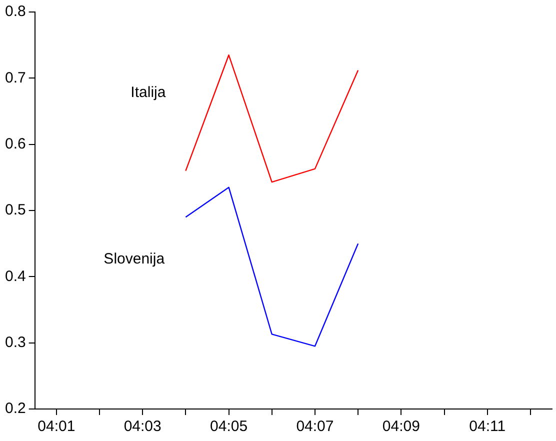  Describe the element at coordinates (15, 143) in the screenshot. I see `y-tick-label: 0.6` at that location.